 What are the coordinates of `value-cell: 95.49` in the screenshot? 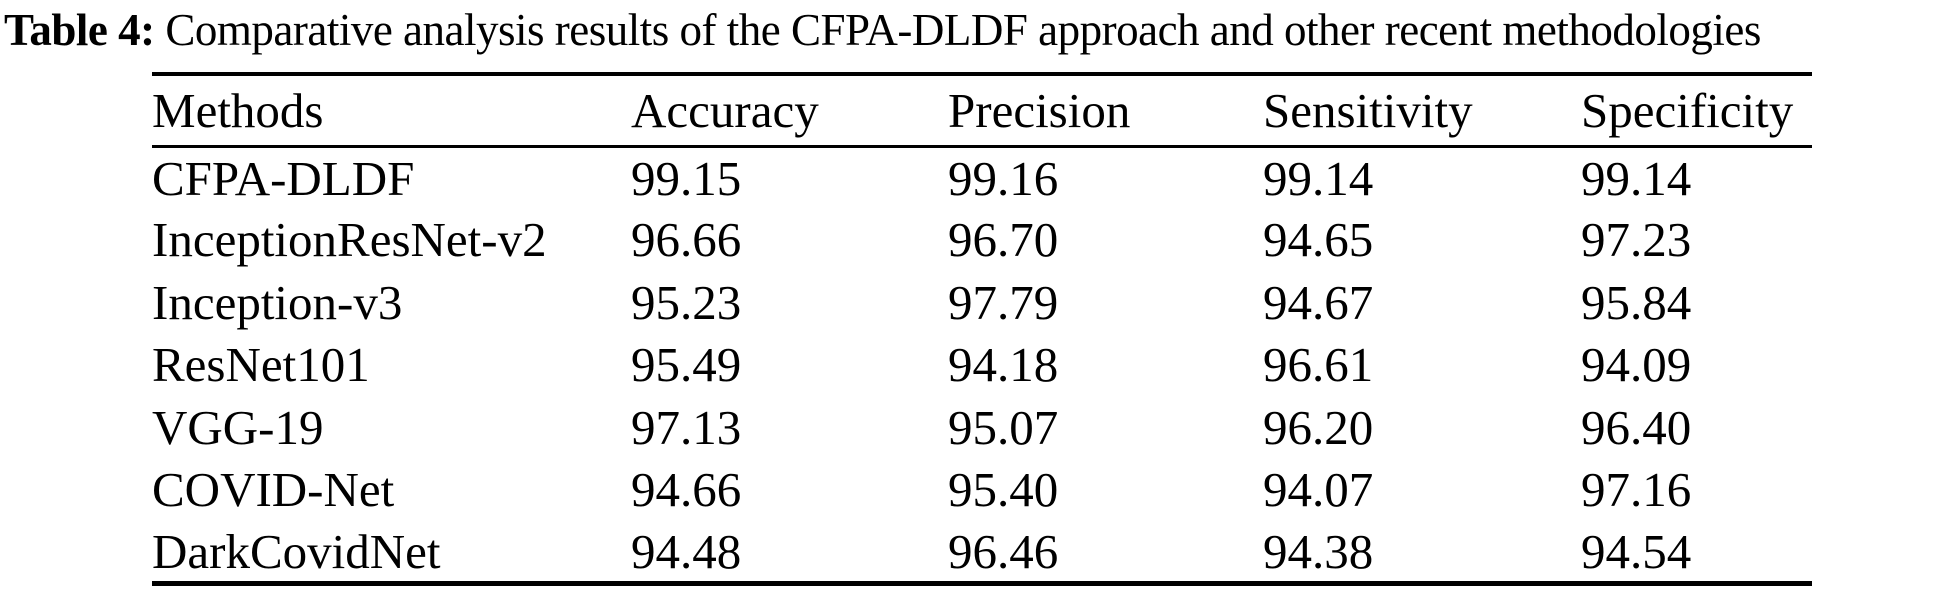 It's located at (686, 365).